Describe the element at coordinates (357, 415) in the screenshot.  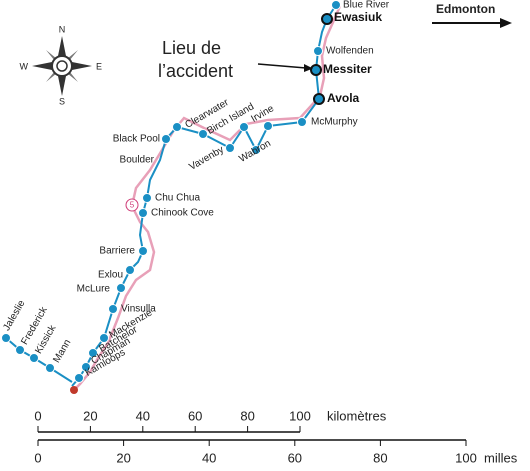
I see `km-unit: kilomètres` at that location.